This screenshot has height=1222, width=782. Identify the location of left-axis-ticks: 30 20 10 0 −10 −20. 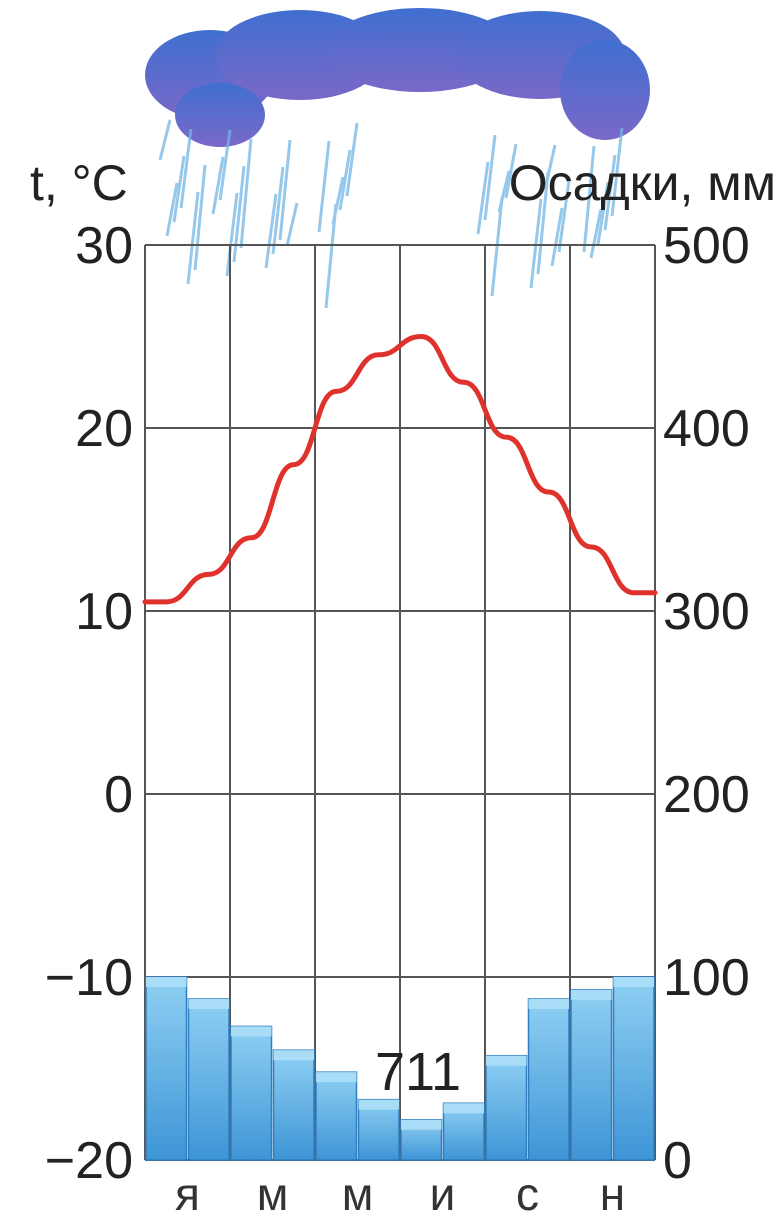
(89, 703).